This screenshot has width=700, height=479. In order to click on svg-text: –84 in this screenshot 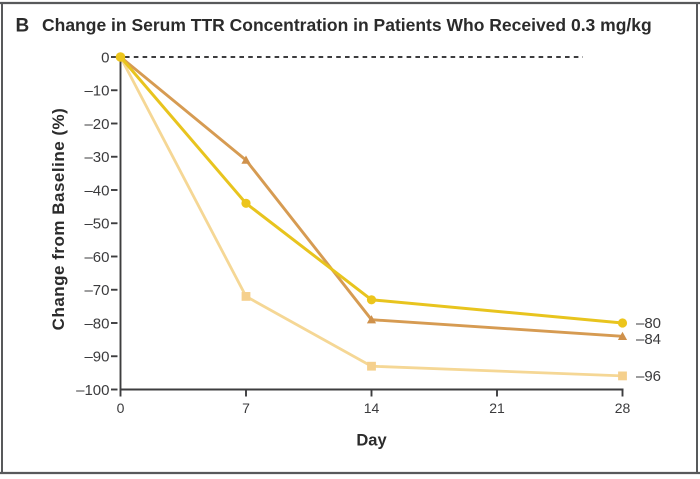, I will do `click(648, 339)`.